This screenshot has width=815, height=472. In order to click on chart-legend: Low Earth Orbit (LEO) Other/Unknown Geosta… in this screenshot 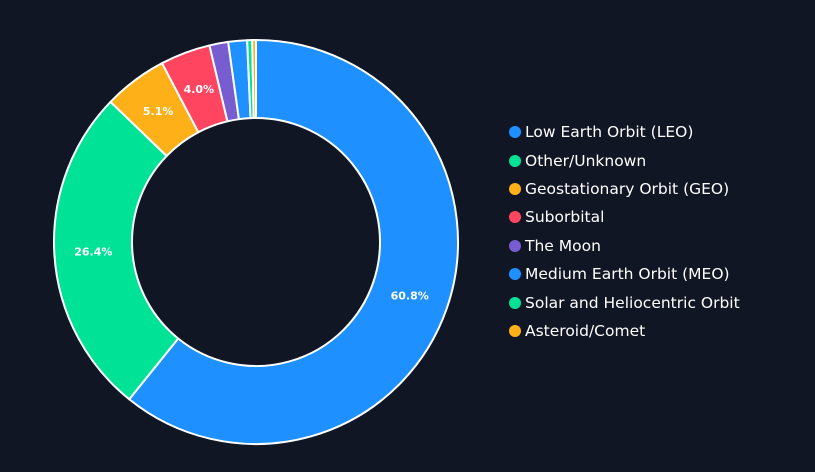, I will do `click(624, 231)`.